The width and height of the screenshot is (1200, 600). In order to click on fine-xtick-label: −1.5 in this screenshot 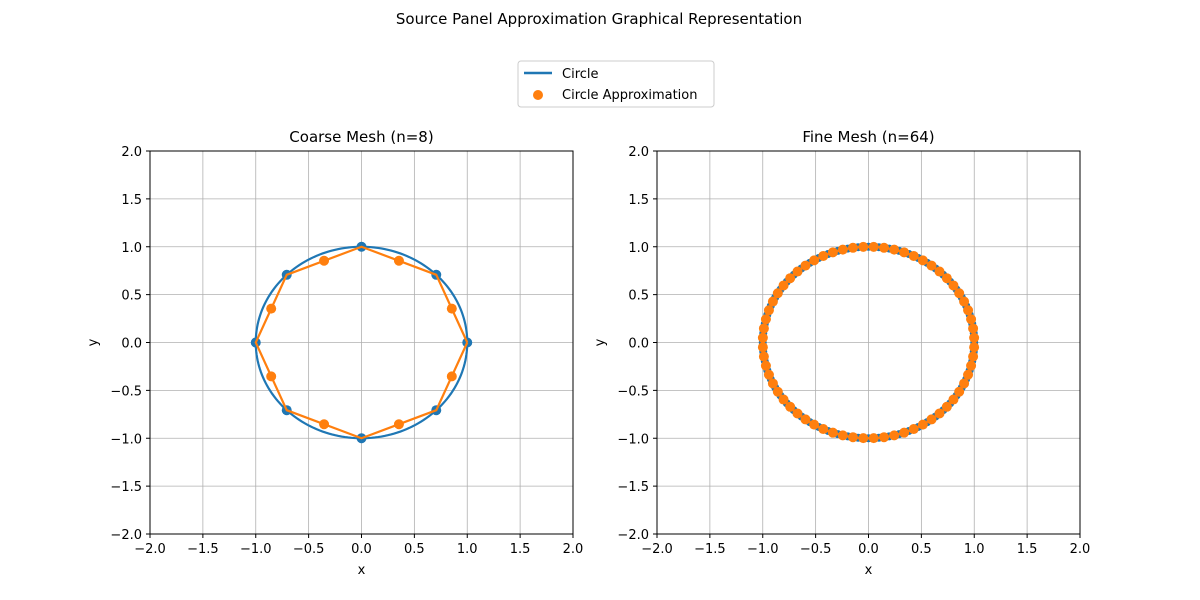, I will do `click(710, 549)`.